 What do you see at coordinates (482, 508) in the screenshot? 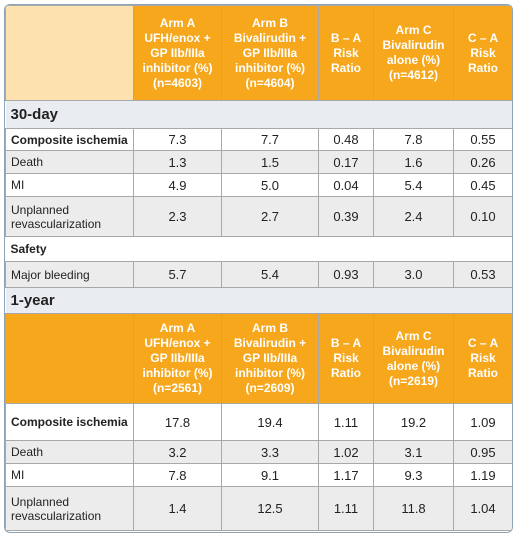
I see `value-cell: 1.04` at bounding box center [482, 508].